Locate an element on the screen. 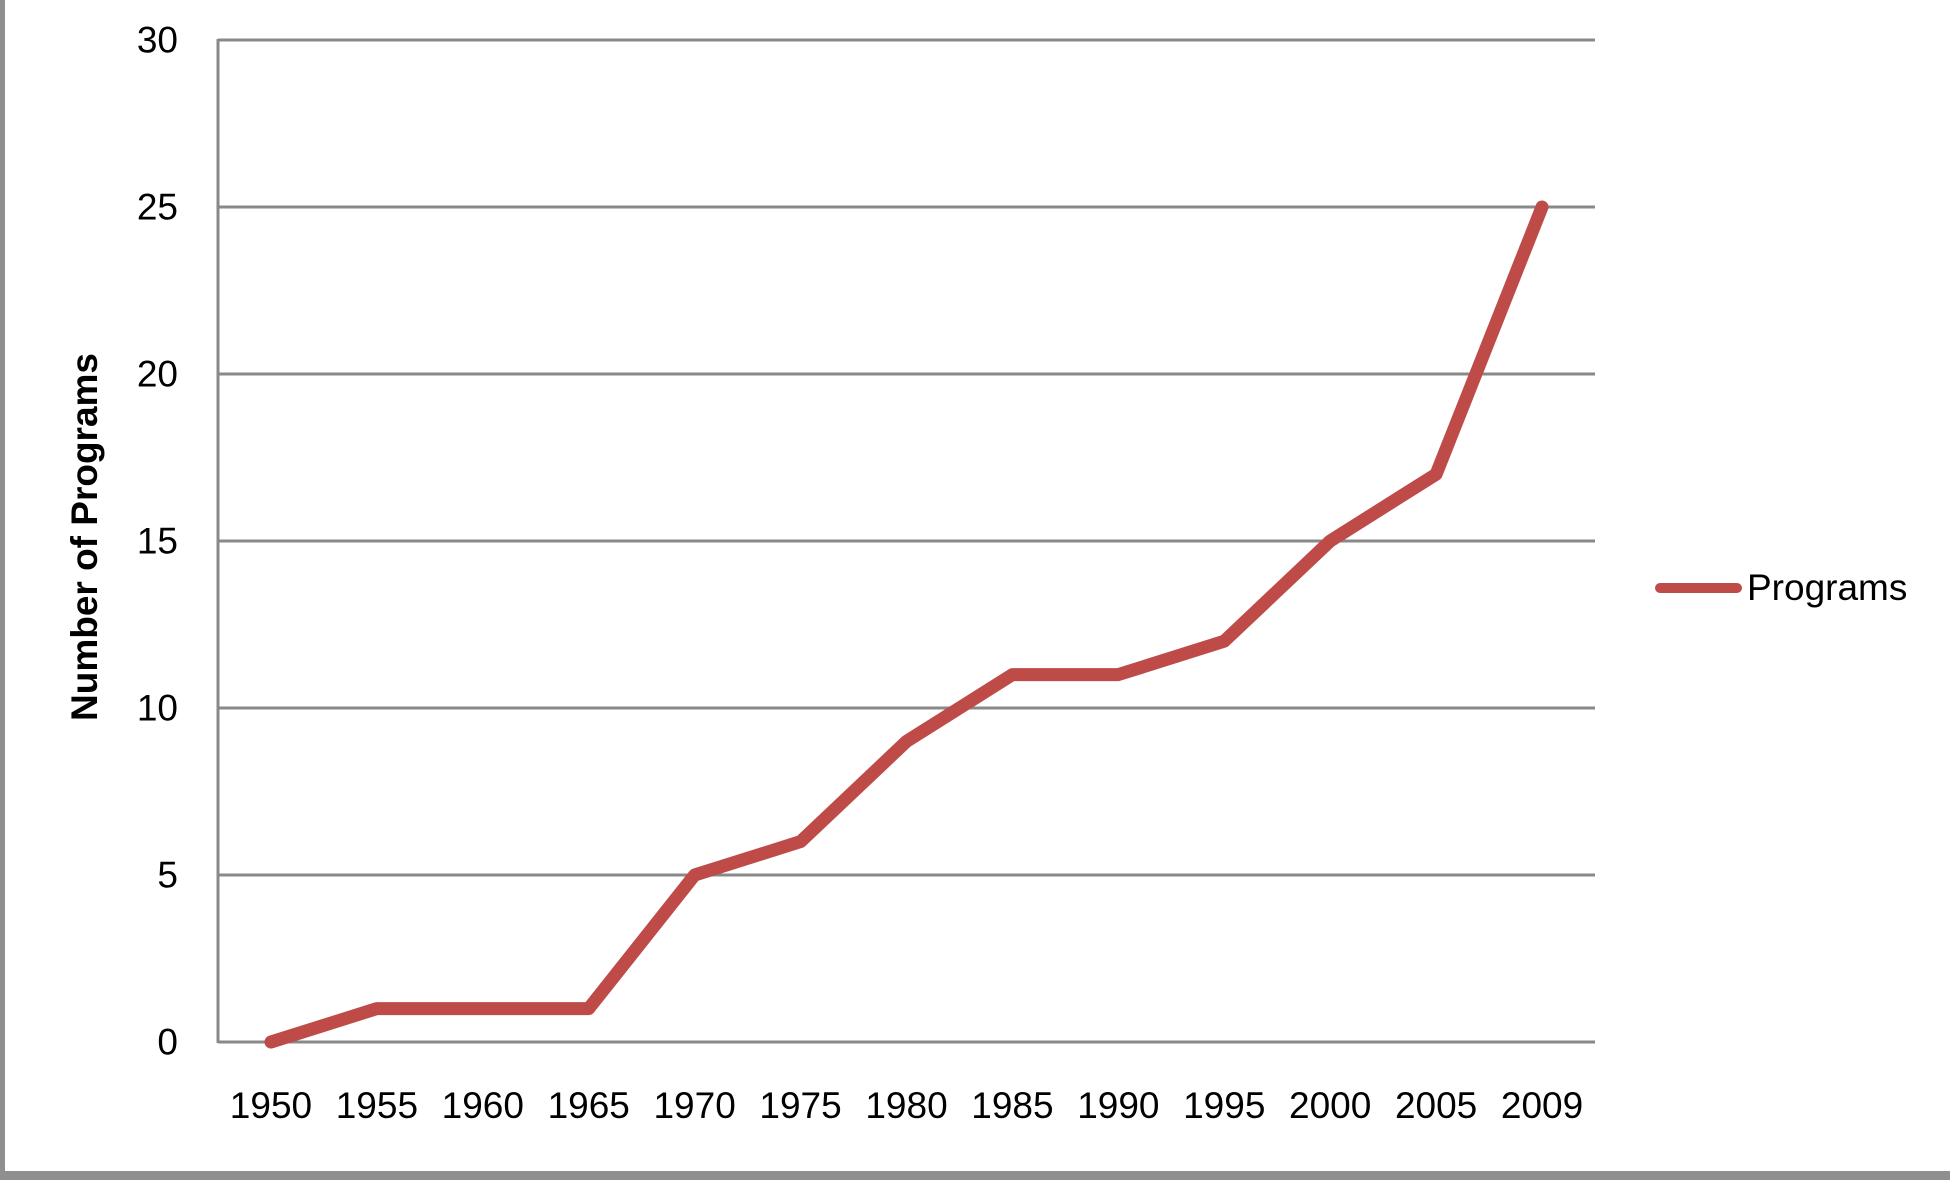  x-tick-label: 1990 is located at coordinates (1118, 1105).